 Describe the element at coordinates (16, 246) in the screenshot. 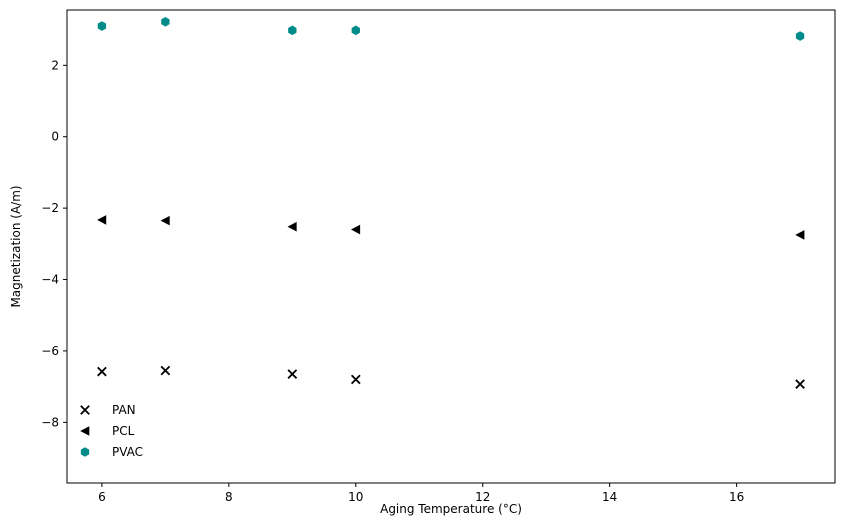

I see `y-axis-label: Magnetization (A/m)` at that location.